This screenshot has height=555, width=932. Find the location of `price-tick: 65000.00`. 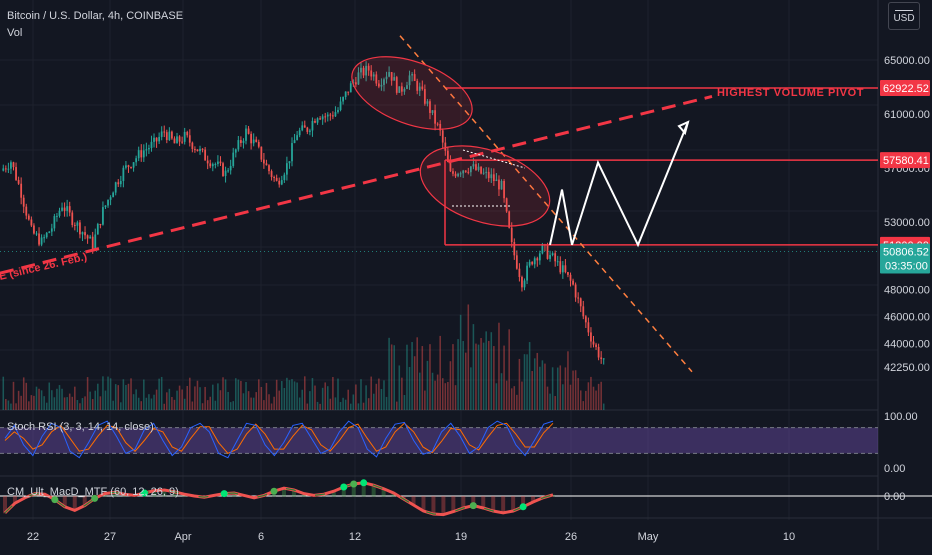

price-tick: 65000.00 is located at coordinates (907, 61).